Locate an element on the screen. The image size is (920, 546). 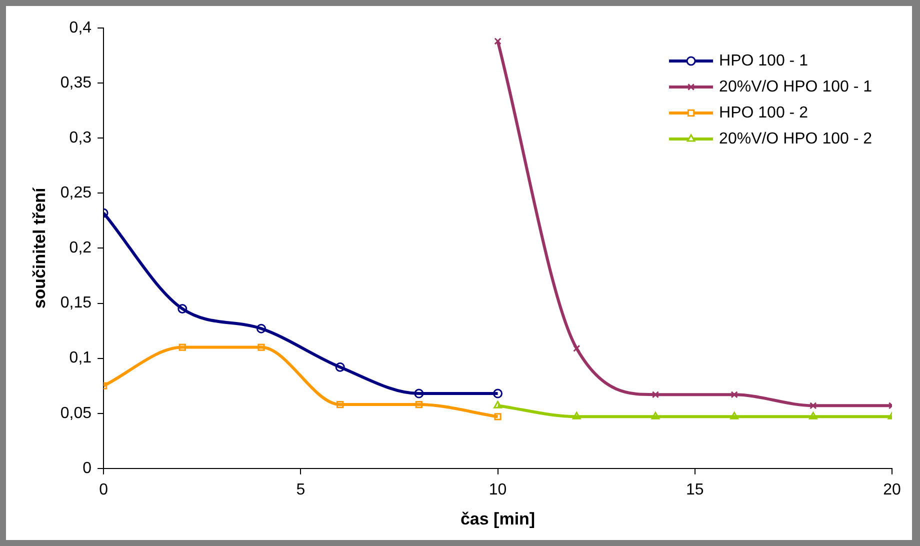
y-tick-label: 0 is located at coordinates (87, 468).